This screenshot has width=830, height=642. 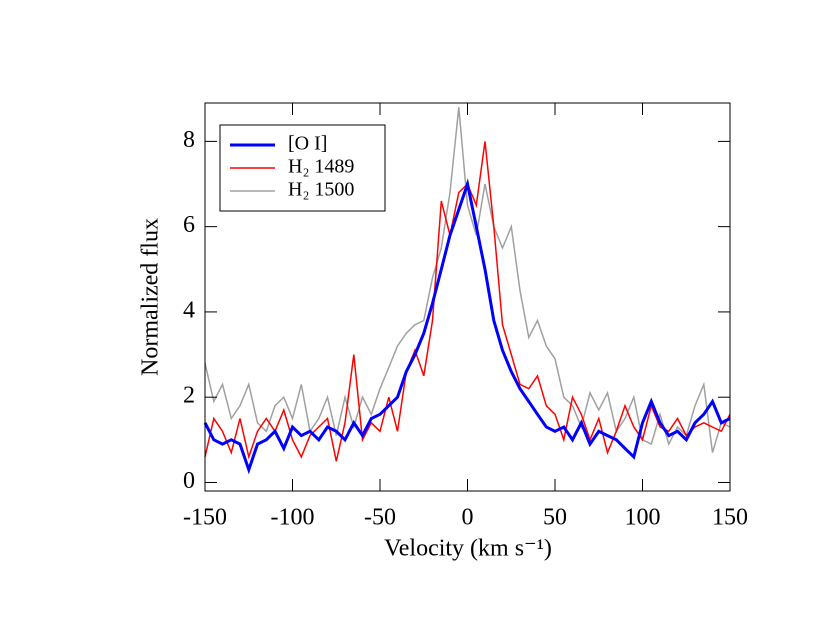 What do you see at coordinates (307, 144) in the screenshot?
I see `legend-label: [O I]` at bounding box center [307, 144].